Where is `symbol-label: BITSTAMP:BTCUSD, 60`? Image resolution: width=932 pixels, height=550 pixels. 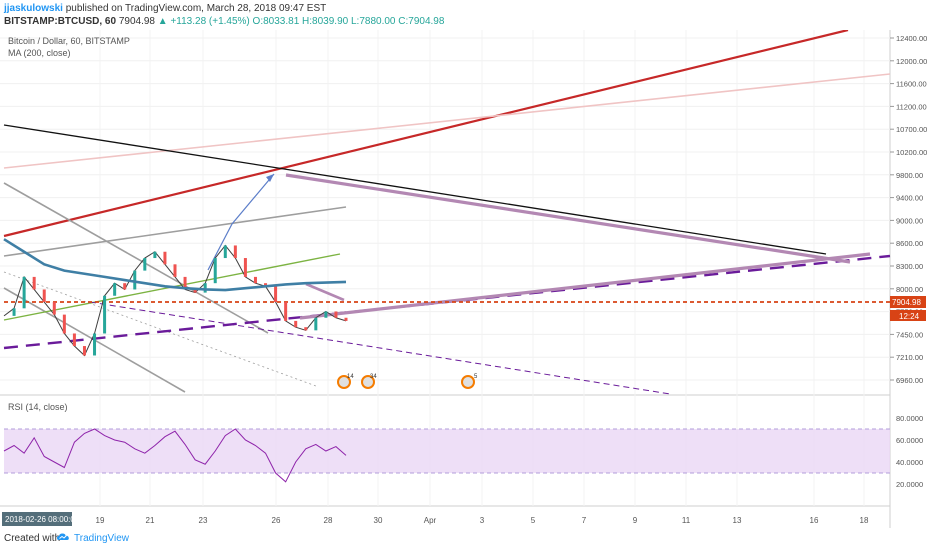 symbol-label: BITSTAMP:BTCUSD, 60 is located at coordinates (60, 21).